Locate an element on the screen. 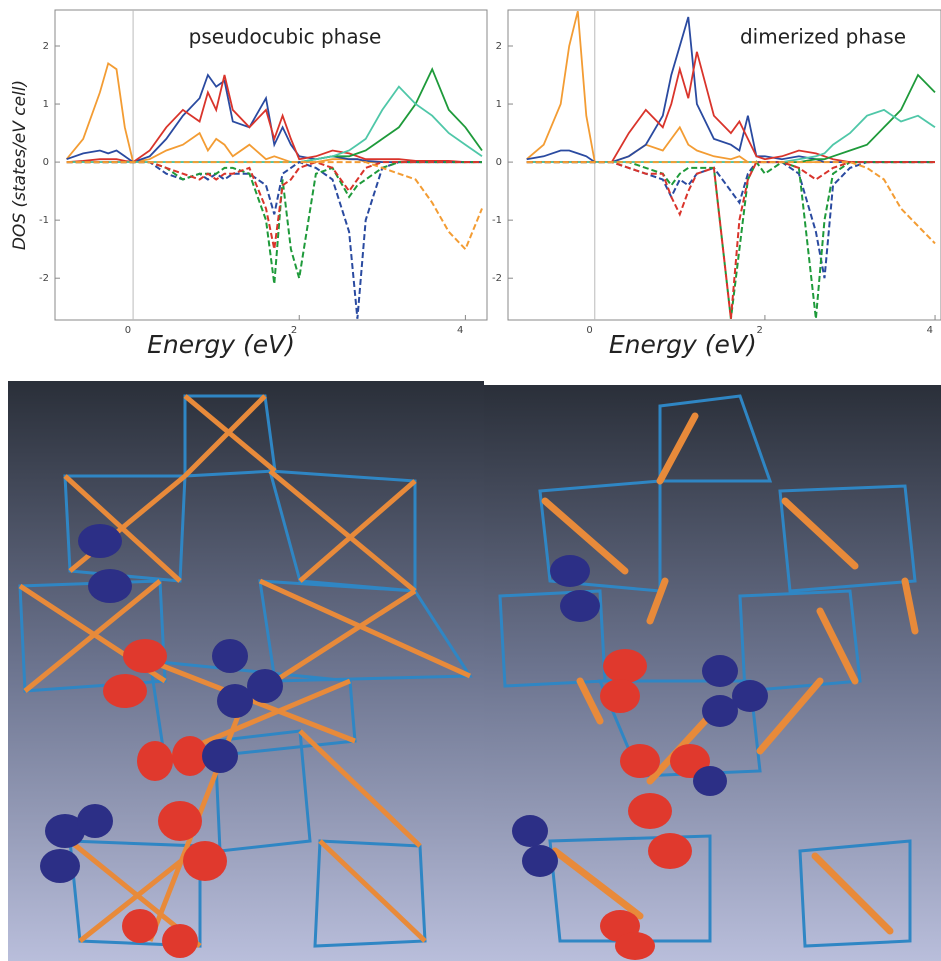  orbitals-left is located at coordinates (161, 741).